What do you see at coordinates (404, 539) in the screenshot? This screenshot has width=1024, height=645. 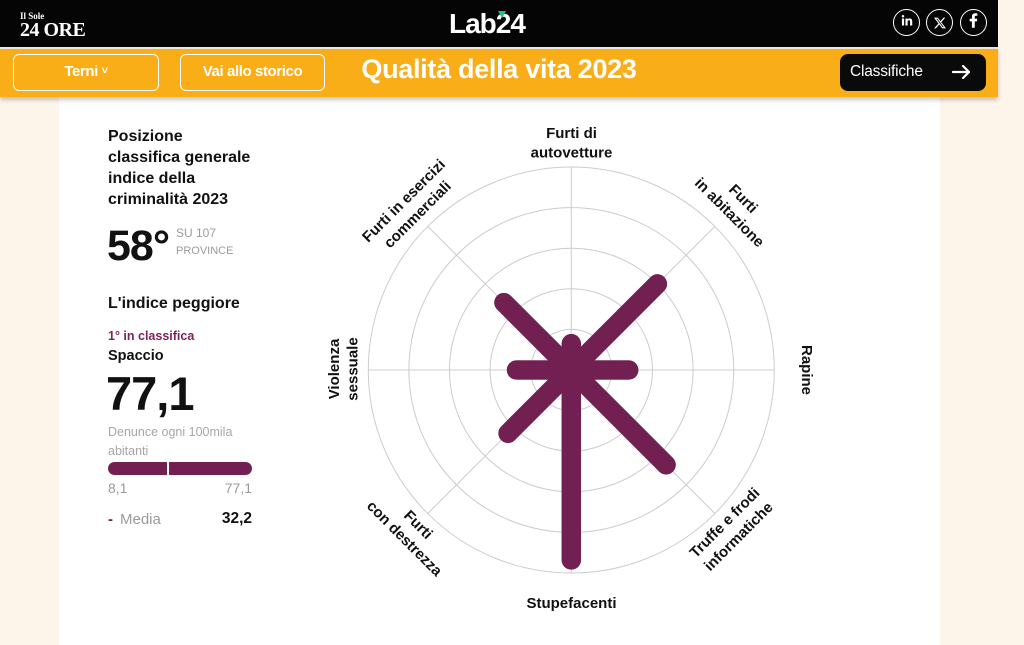 I see `svg-text: con destrezza` at bounding box center [404, 539].